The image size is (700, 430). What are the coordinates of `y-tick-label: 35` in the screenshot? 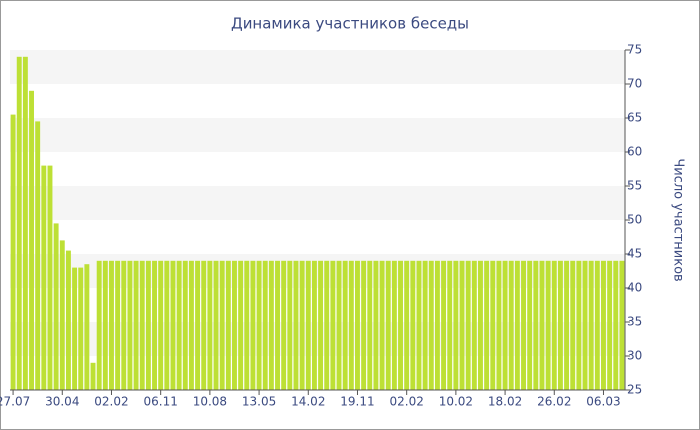 It's located at (634, 322).